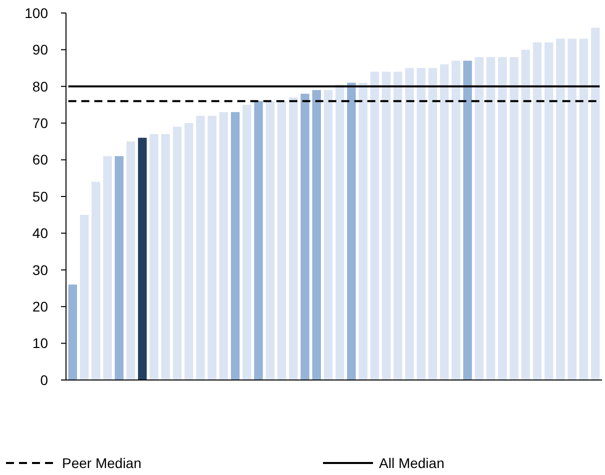 This screenshot has width=605, height=475. Describe the element at coordinates (40, 50) in the screenshot. I see `y-tick-label: 90` at that location.